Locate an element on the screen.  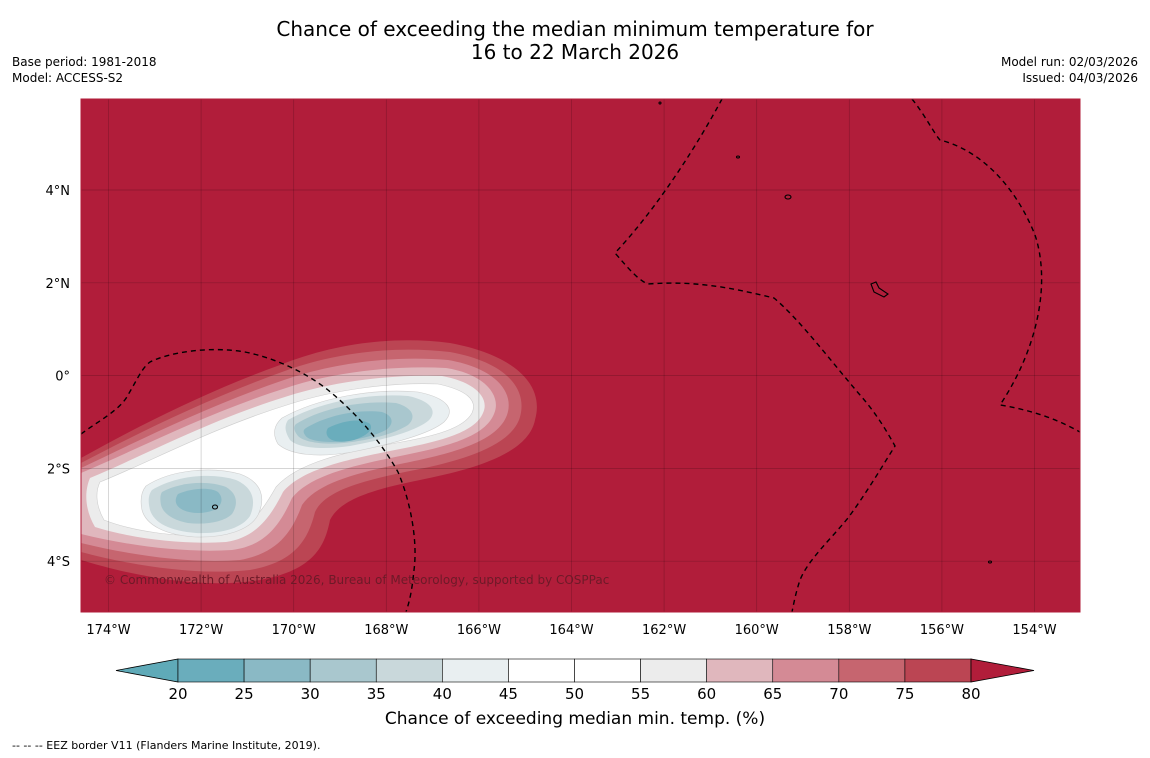
model-text: Model: ACCESS-S2 is located at coordinates (68, 78).